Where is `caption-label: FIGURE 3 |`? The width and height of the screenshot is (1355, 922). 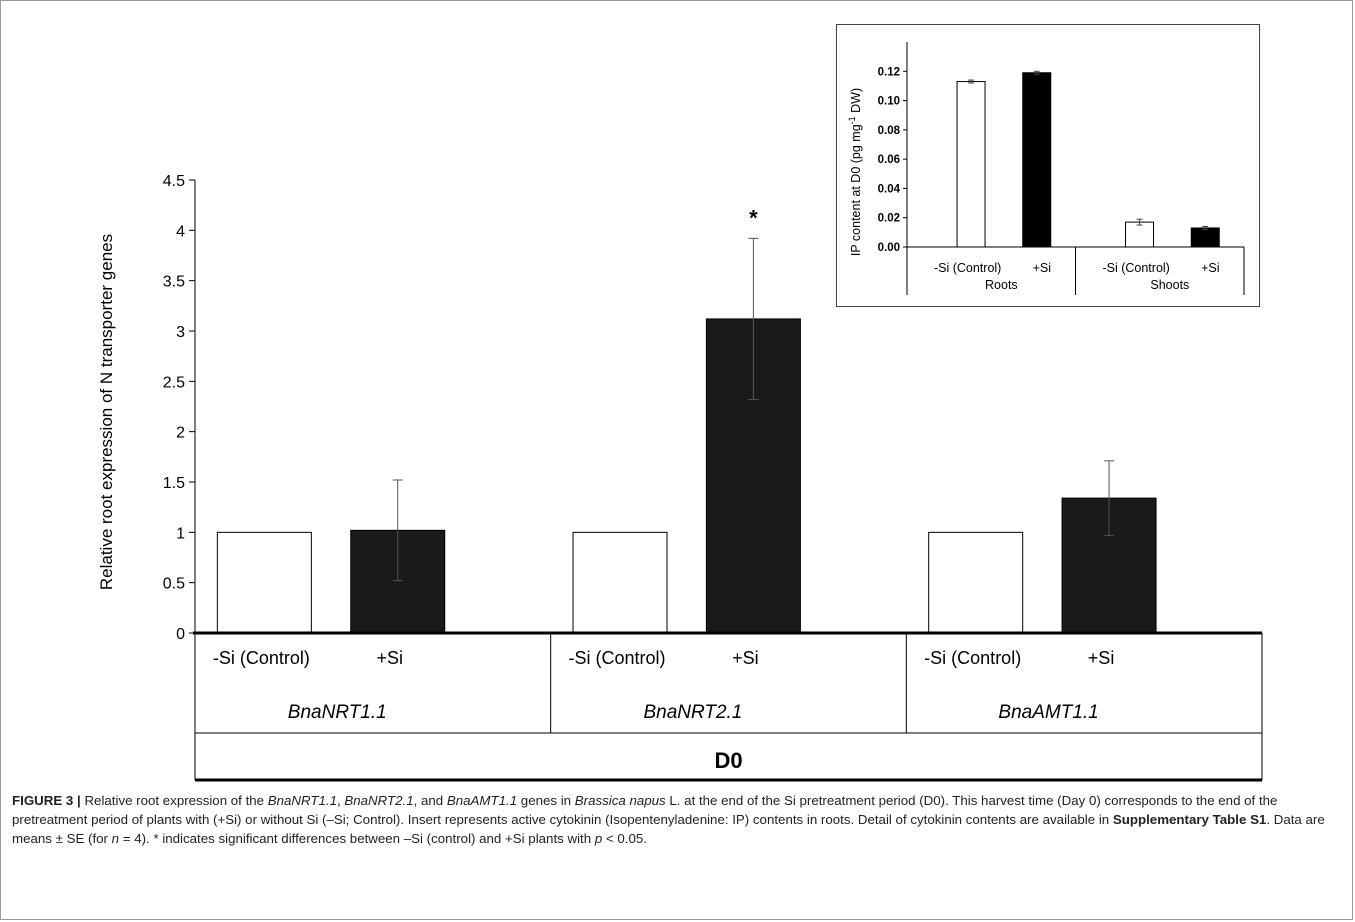 caption-label: FIGURE 3 | is located at coordinates (46, 800).